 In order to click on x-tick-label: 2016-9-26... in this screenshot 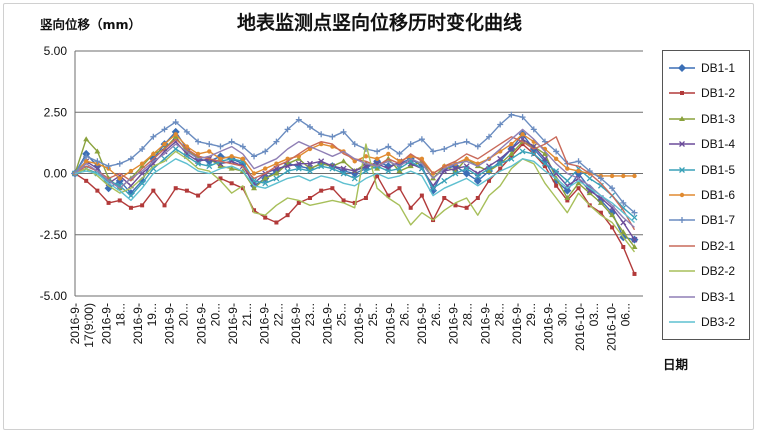, I will do `click(398, 323)`.